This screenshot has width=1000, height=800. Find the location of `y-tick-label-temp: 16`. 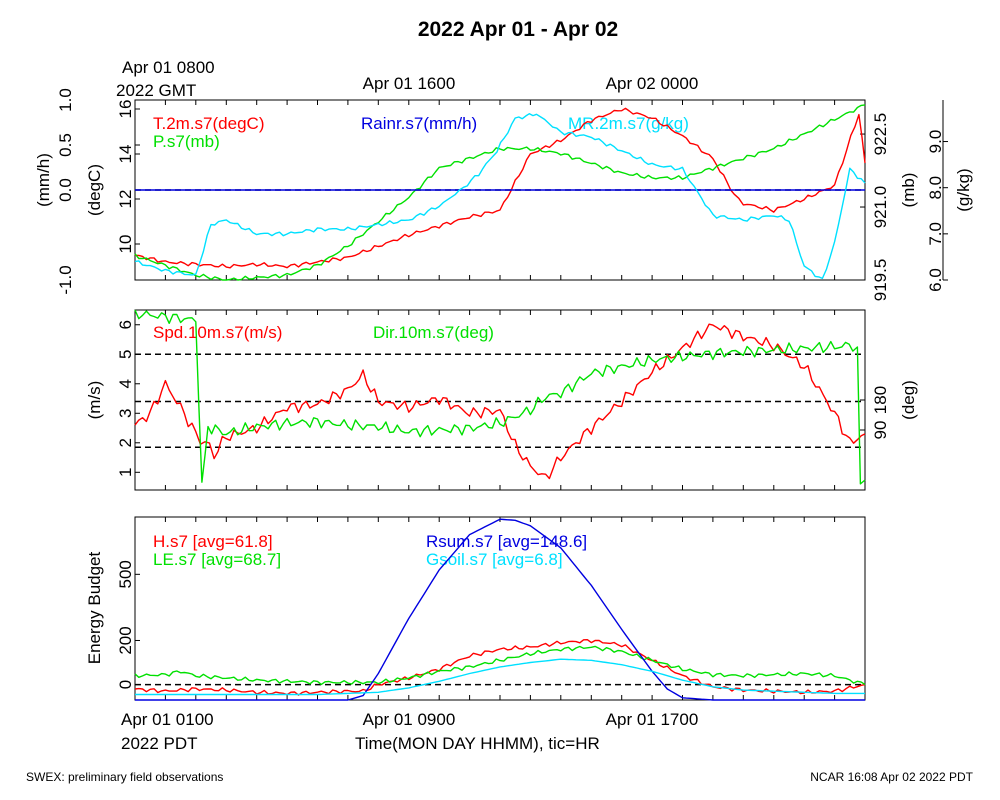

y-tick-label-temp: 16 is located at coordinates (125, 109).